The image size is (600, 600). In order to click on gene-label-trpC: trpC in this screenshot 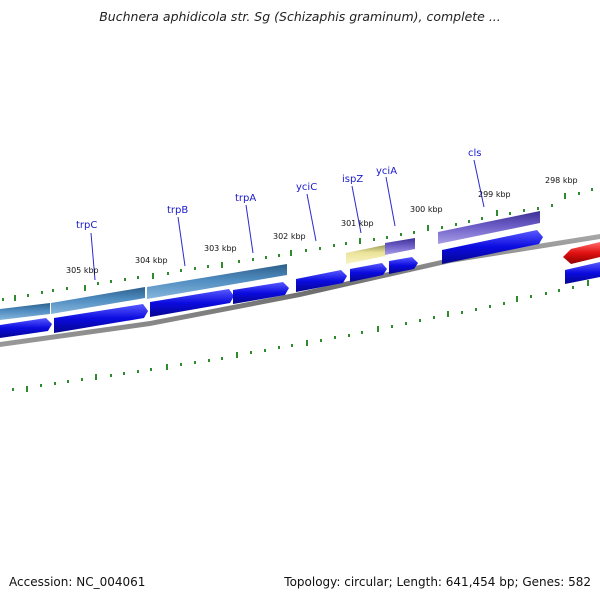, I will do `click(86, 225)`.